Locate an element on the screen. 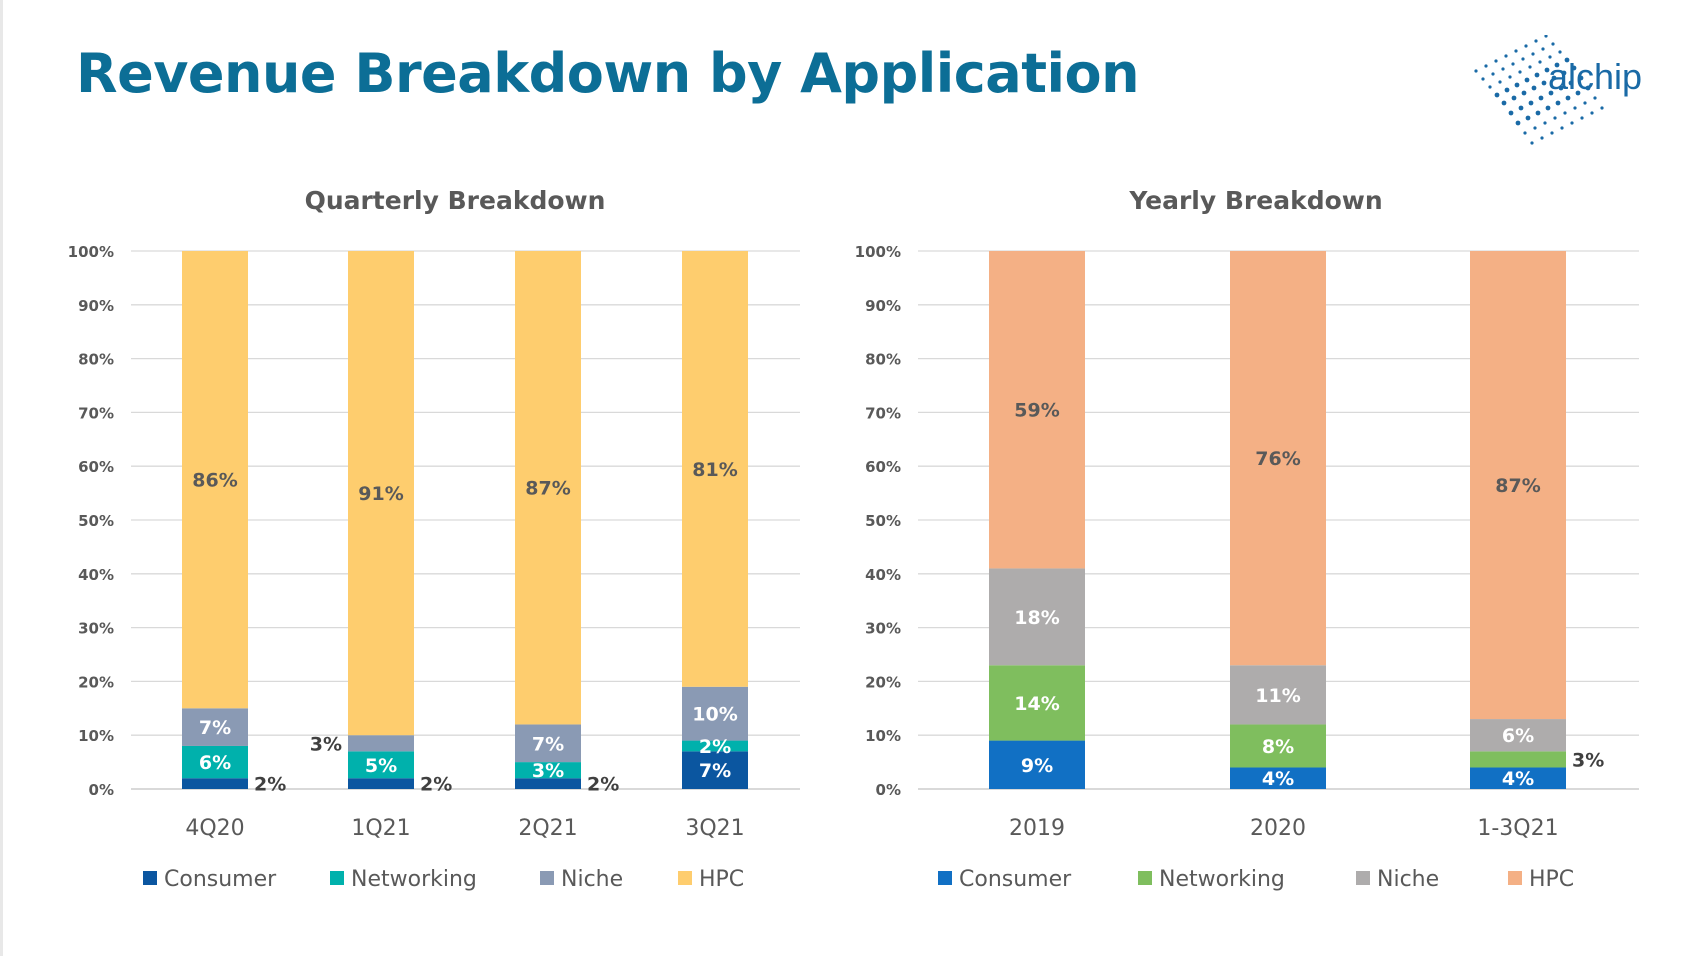 This screenshot has height=956, width=1708. y-tick-label: 40% is located at coordinates (883, 575).